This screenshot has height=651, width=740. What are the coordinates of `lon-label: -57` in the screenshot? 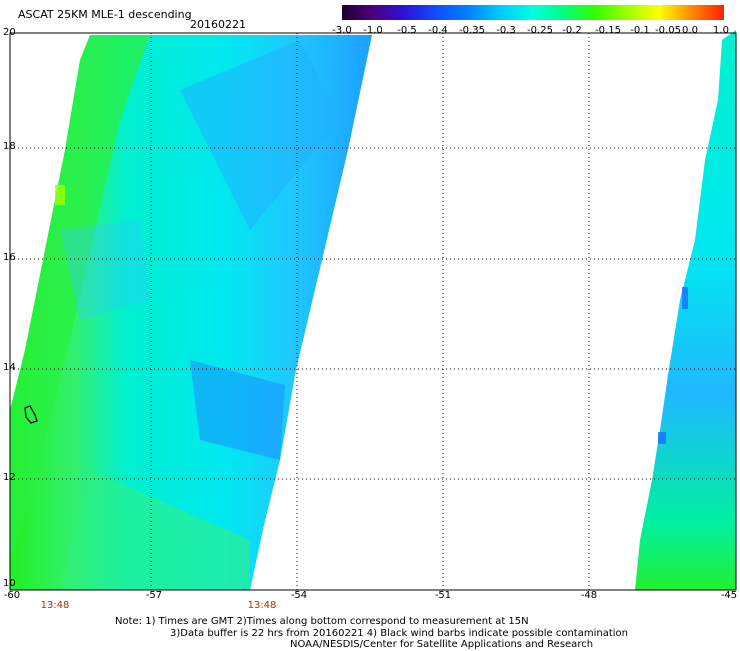 It's located at (154, 595).